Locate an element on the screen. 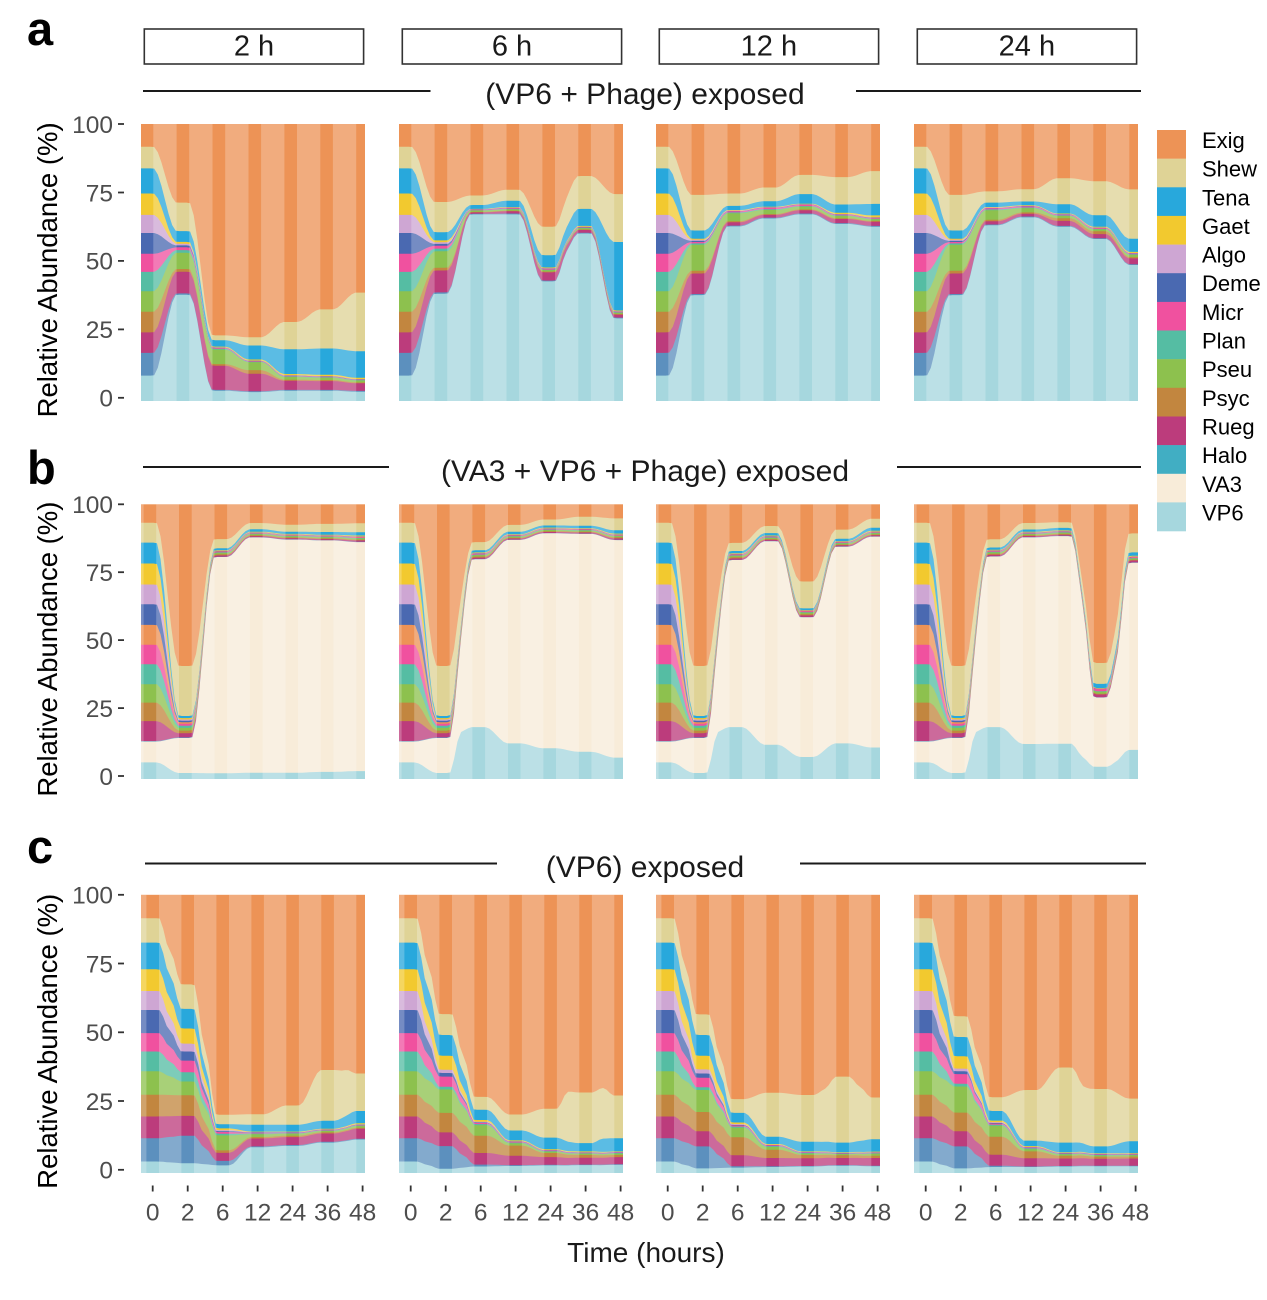  svg-text: Shew is located at coordinates (1229, 169).